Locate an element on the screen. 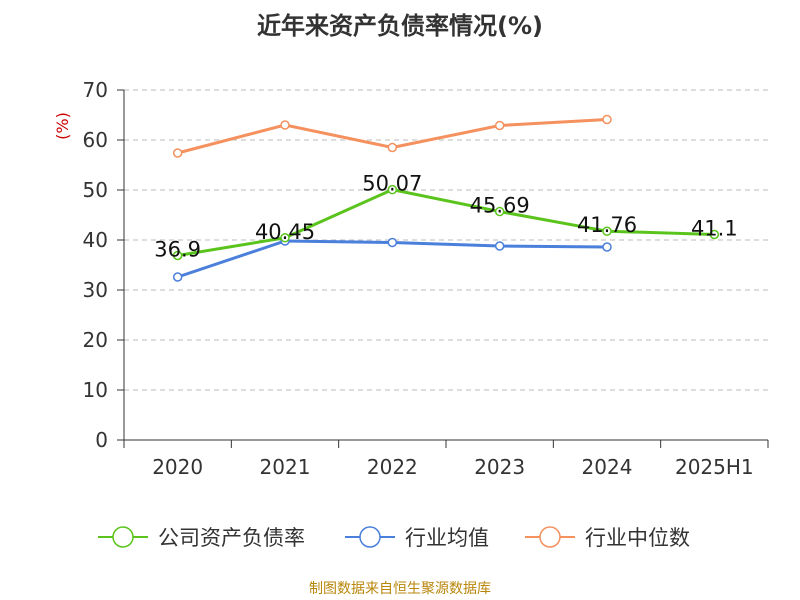 Image resolution: width=800 pixels, height=600 pixels. y-tick-label: 40 is located at coordinates (95, 240).